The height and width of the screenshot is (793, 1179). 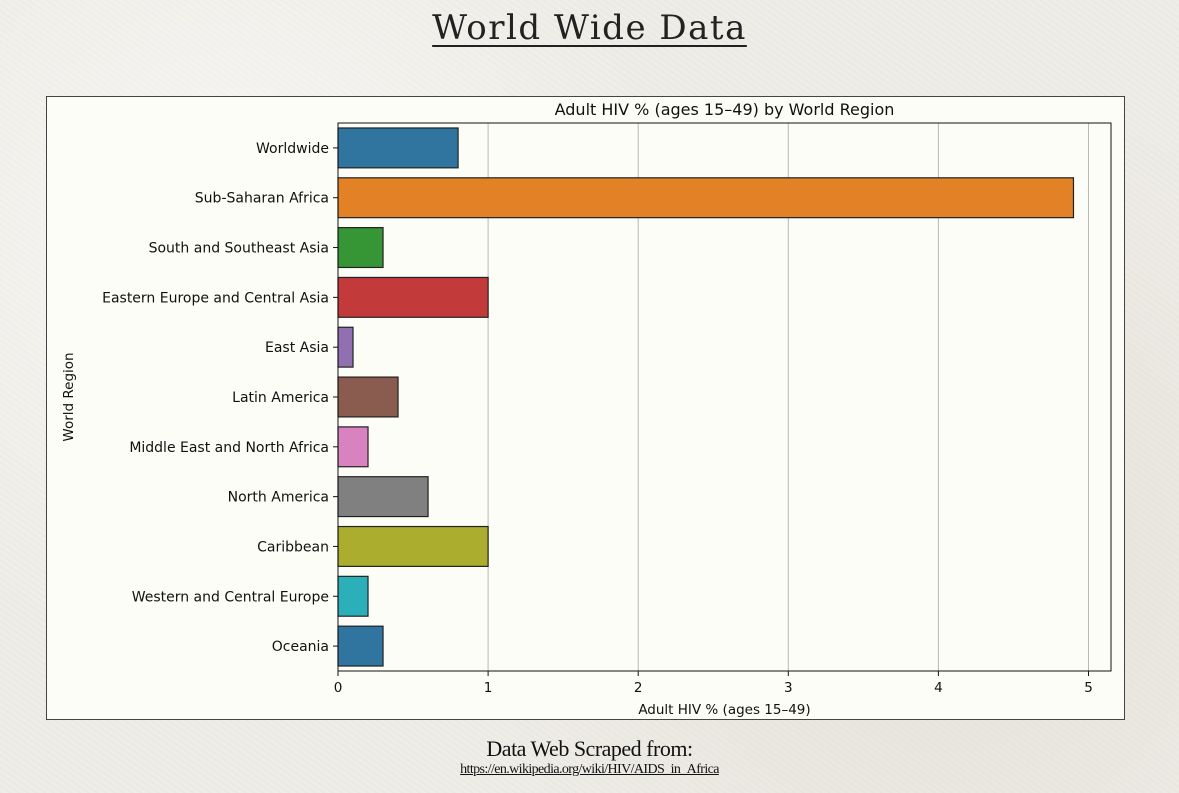 What do you see at coordinates (589, 28) in the screenshot?
I see `page-title: World Wide Data` at bounding box center [589, 28].